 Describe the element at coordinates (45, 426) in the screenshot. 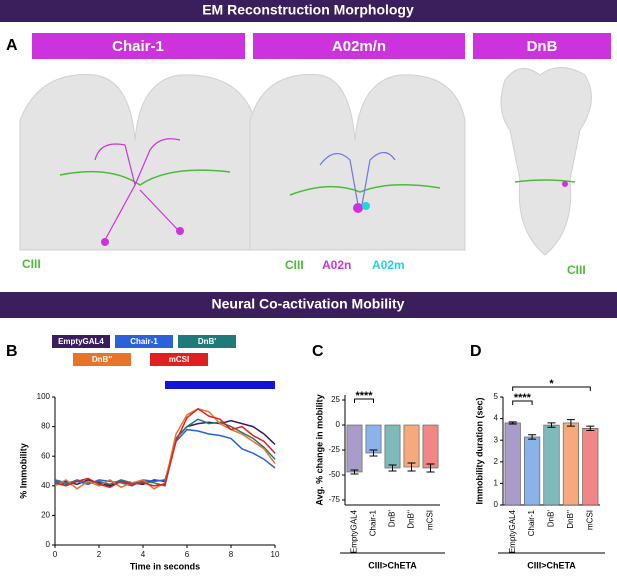

I see `y-tick-label: 80` at that location.